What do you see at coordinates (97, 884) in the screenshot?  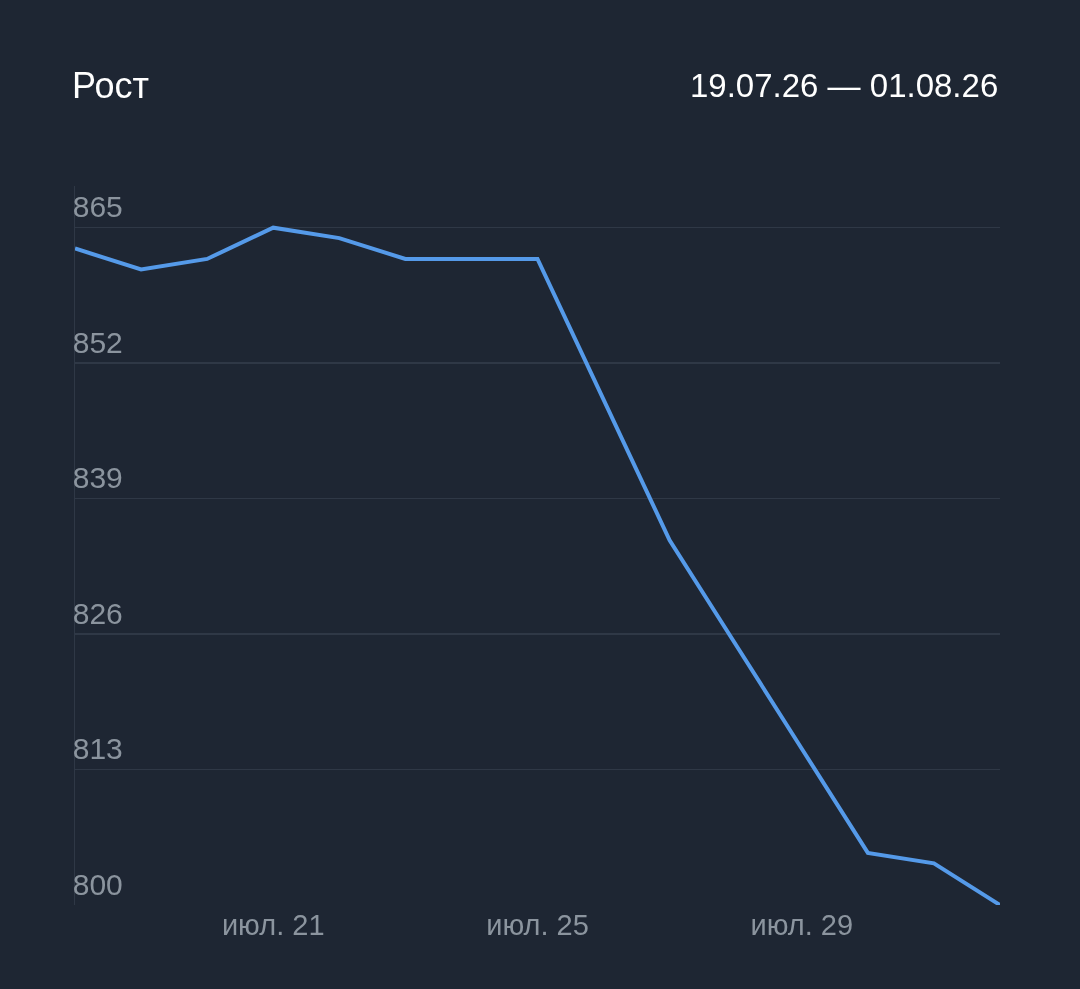 I see `y-tick-label: 800` at bounding box center [97, 884].